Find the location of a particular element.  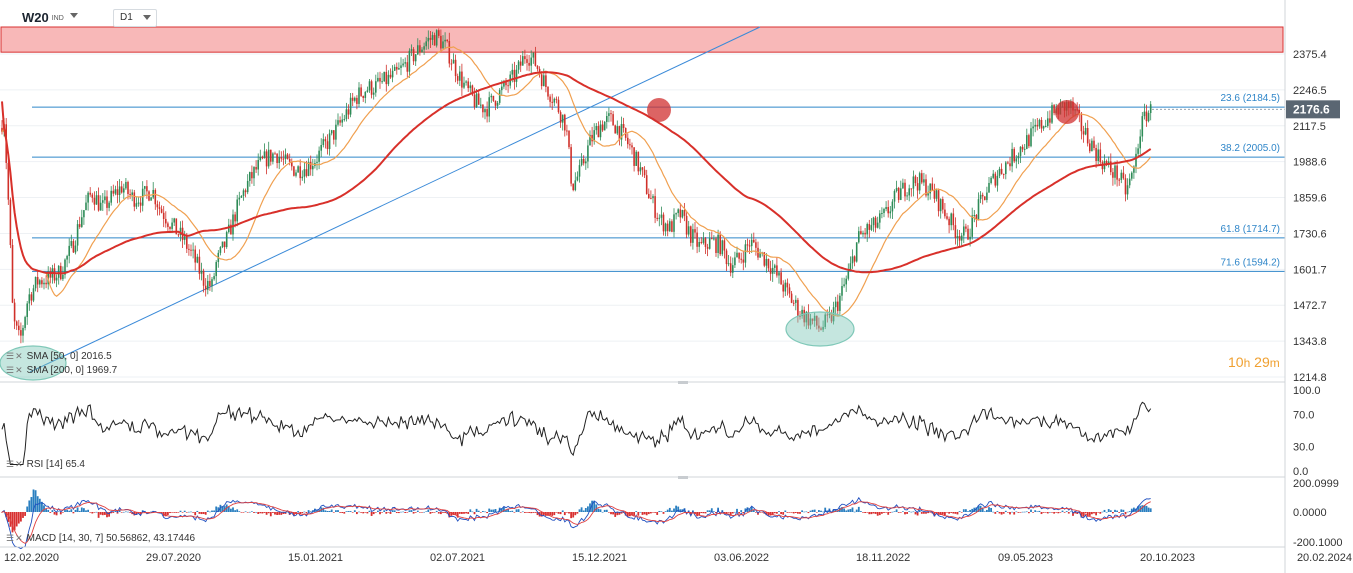

sma50-legend: ☰✕ SMA [50, 0] 2016.5 is located at coordinates (59, 356).